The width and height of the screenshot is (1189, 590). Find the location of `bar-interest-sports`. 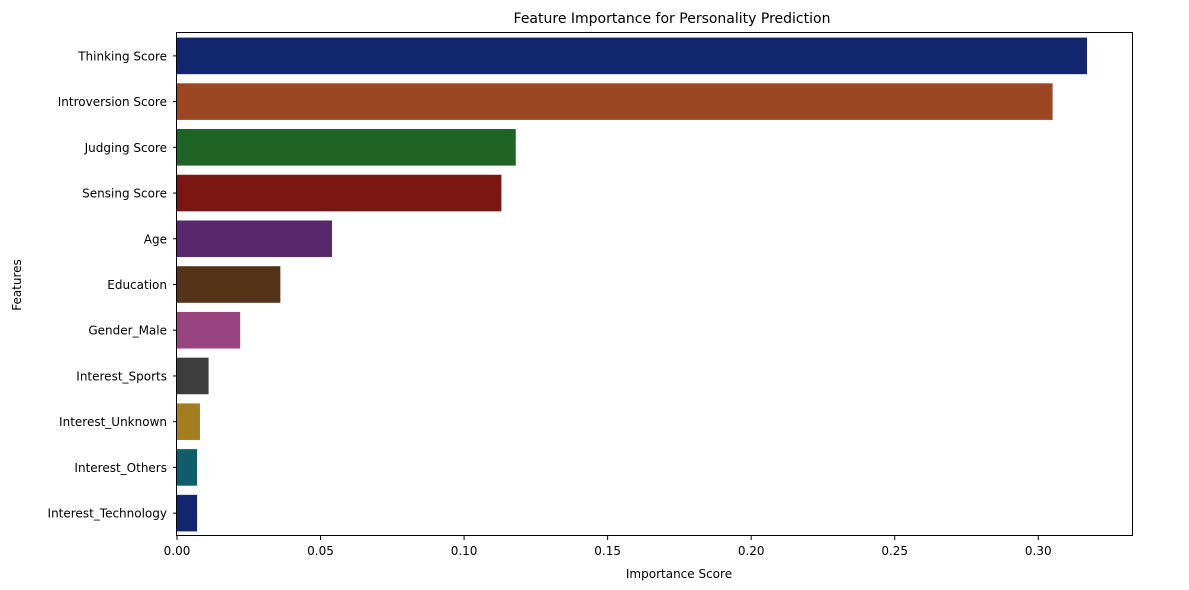

bar-interest-sports is located at coordinates (193, 376).